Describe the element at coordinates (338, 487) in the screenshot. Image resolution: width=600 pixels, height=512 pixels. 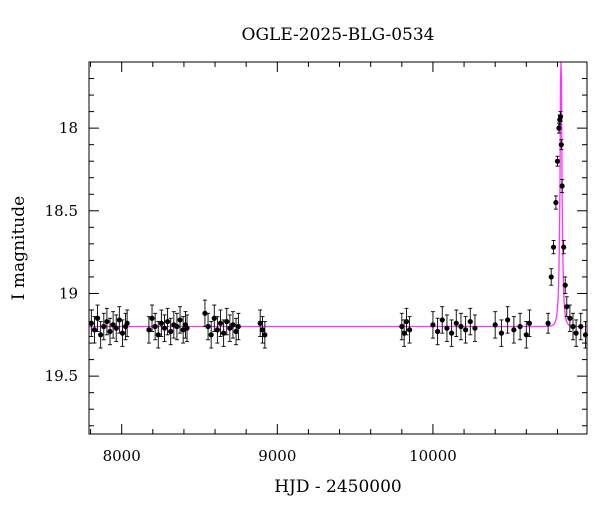
I see `x-axis-label: HJD - 2450000` at that location.